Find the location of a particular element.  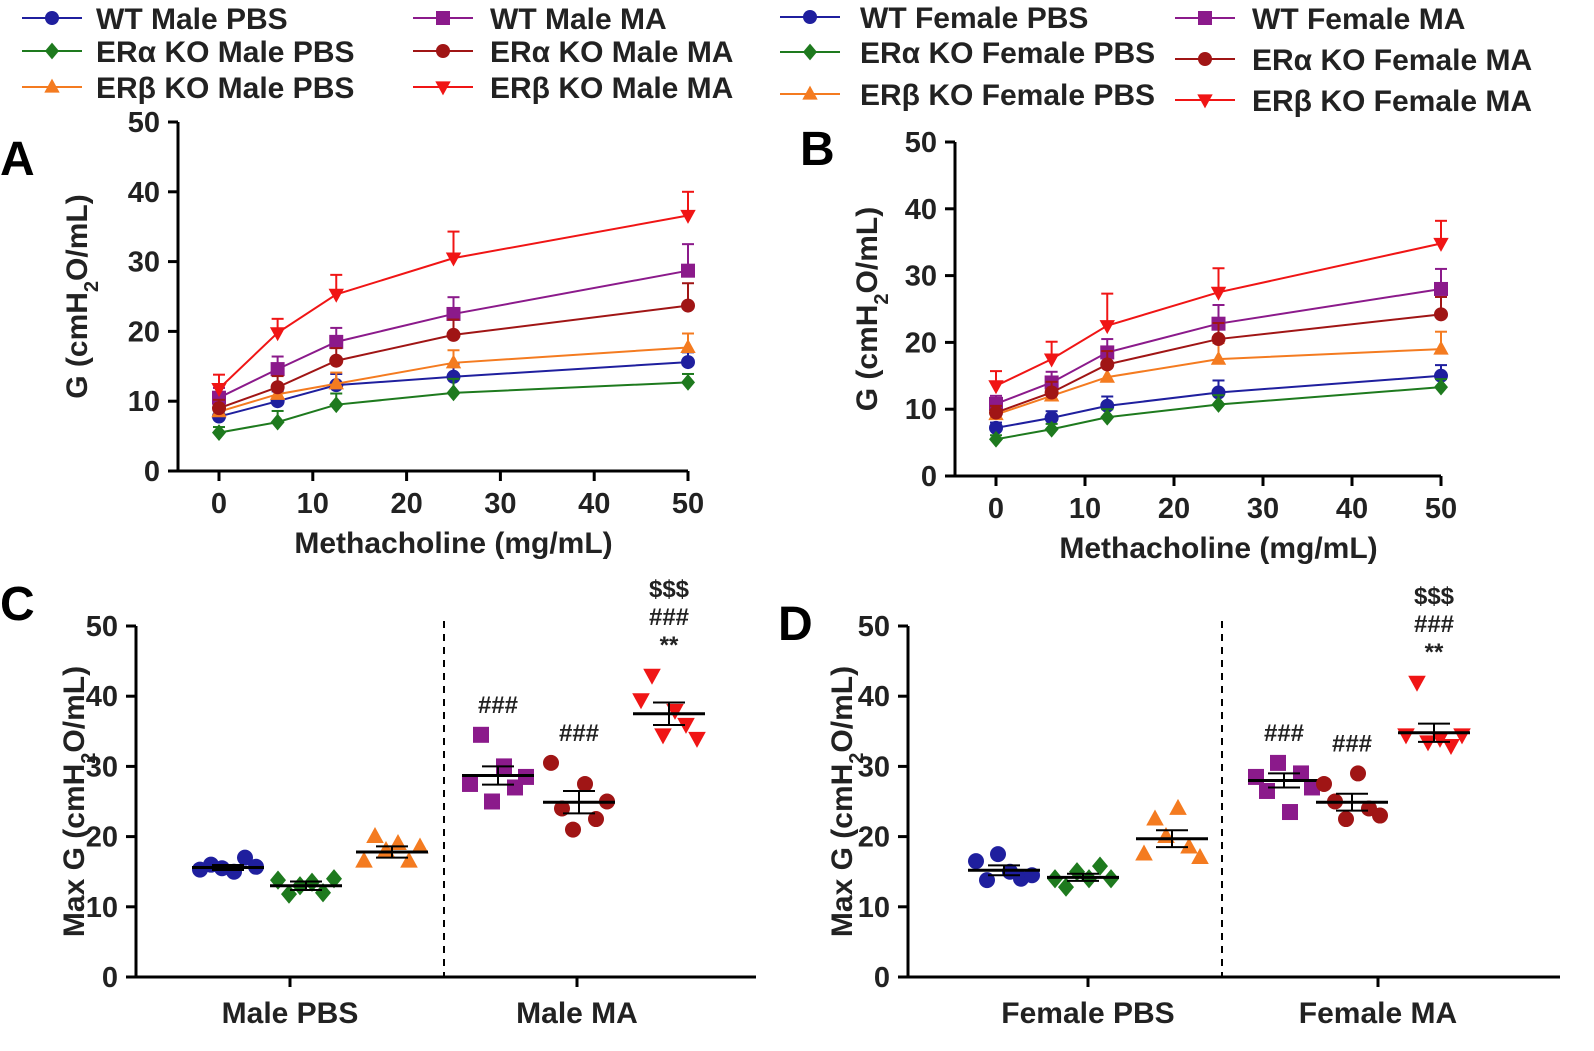

x-tick-label: 10 is located at coordinates (313, 504).